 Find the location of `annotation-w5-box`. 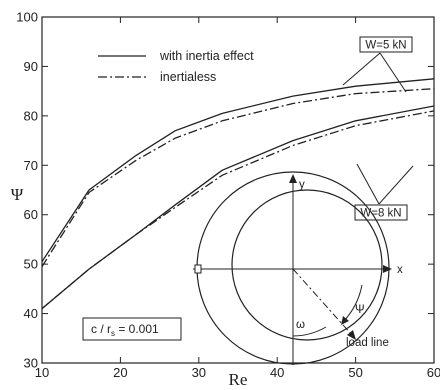

annotation-w5-box is located at coordinates (386, 44).